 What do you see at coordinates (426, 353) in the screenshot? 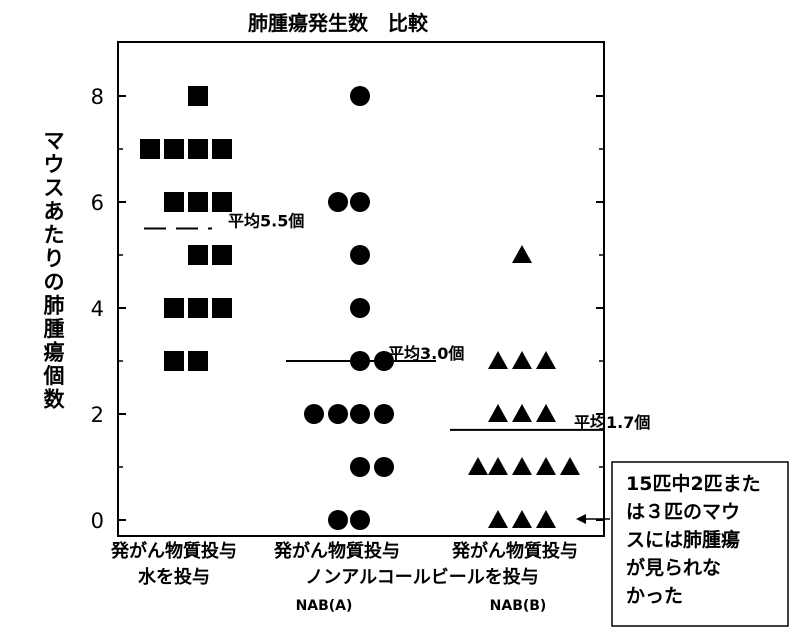
I see `mean-label: 平均3.0個` at bounding box center [426, 353].